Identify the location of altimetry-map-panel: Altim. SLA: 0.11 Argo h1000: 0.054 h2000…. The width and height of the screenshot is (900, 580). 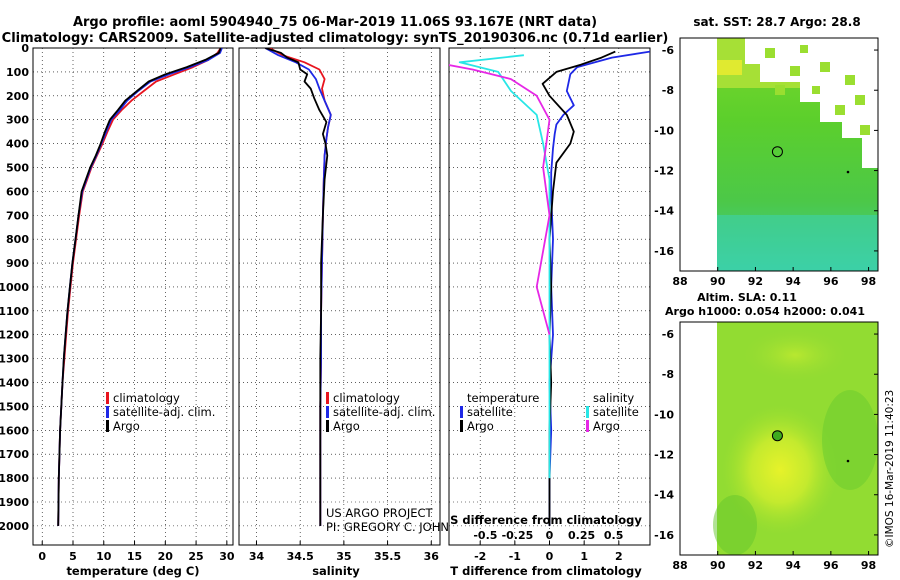
(766, 431).